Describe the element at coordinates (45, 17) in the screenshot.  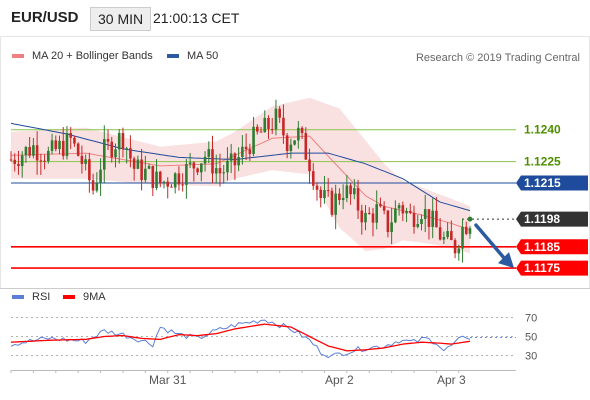
I see `symbol-title: EUR/USD` at that location.